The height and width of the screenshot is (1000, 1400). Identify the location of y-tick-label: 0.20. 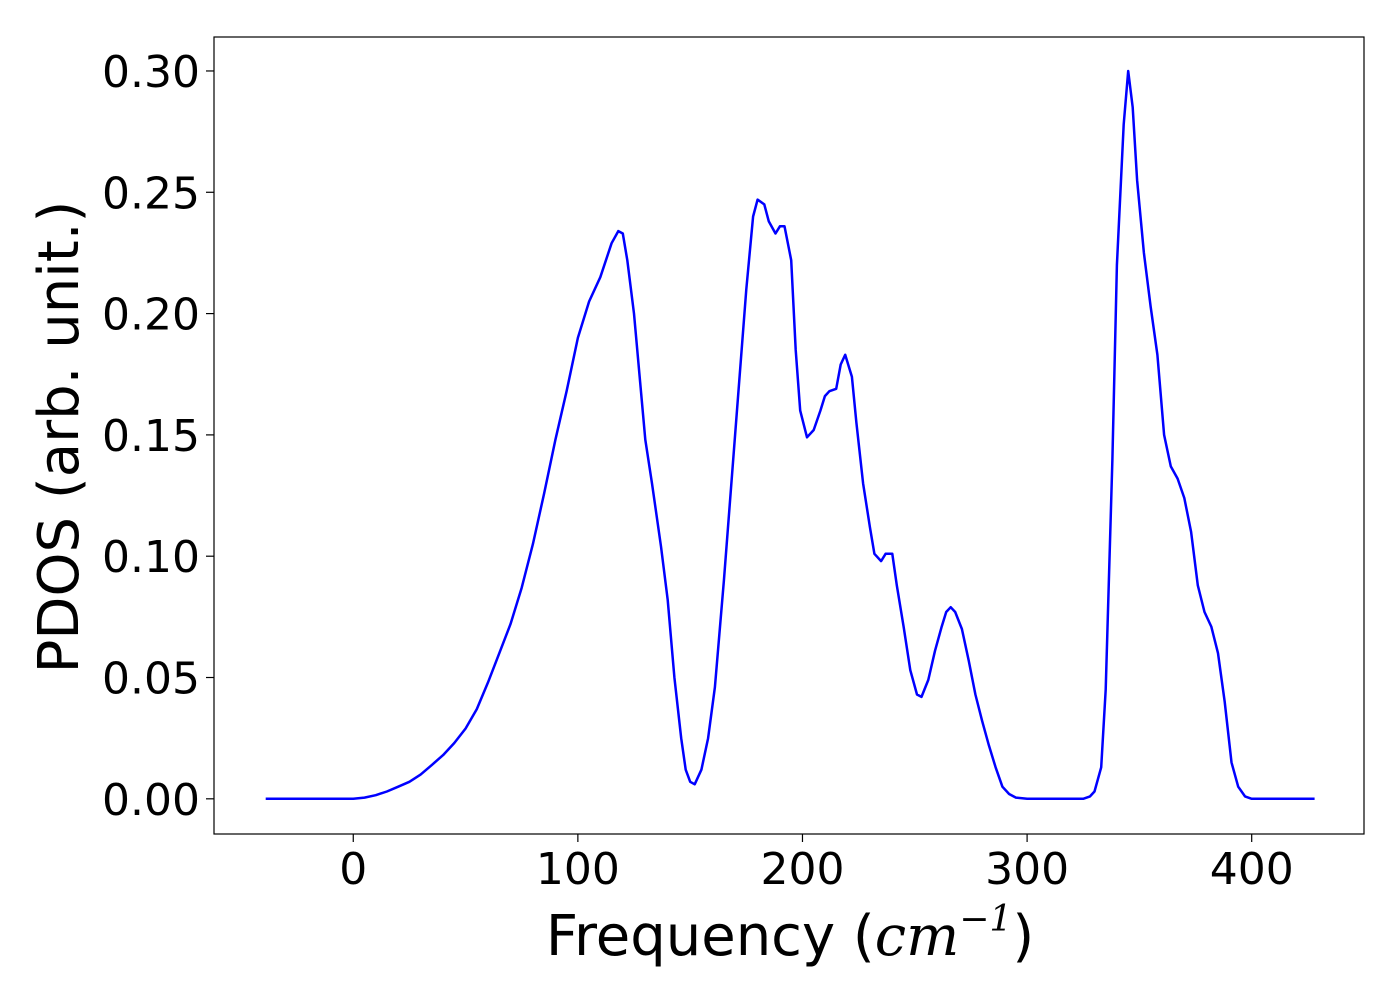
(151, 315).